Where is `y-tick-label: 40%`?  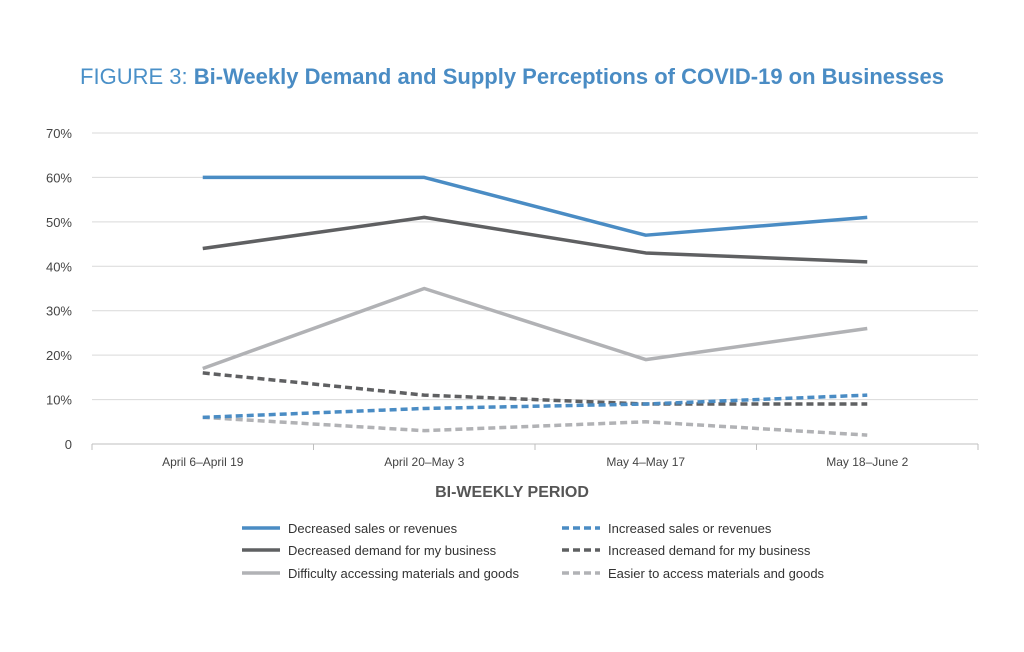
y-tick-label: 40% is located at coordinates (59, 266).